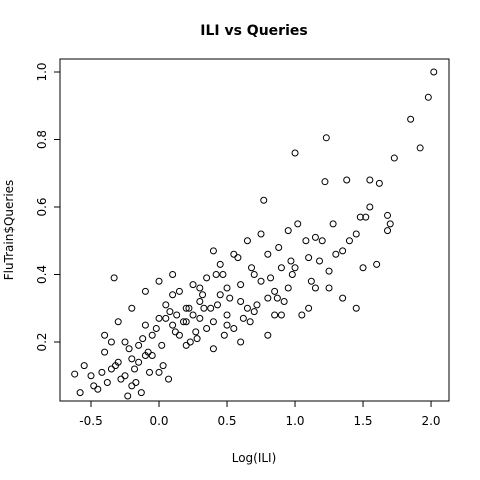 Image resolution: width=480 pixels, height=480 pixels. I want to click on x-tick-label: 2.0, so click(430, 421).